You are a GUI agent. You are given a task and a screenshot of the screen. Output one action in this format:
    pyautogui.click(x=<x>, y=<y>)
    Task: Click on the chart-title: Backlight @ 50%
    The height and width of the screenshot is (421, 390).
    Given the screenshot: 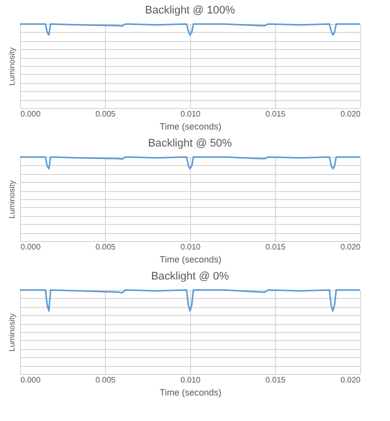 What is the action you would take?
    pyautogui.click(x=190, y=143)
    